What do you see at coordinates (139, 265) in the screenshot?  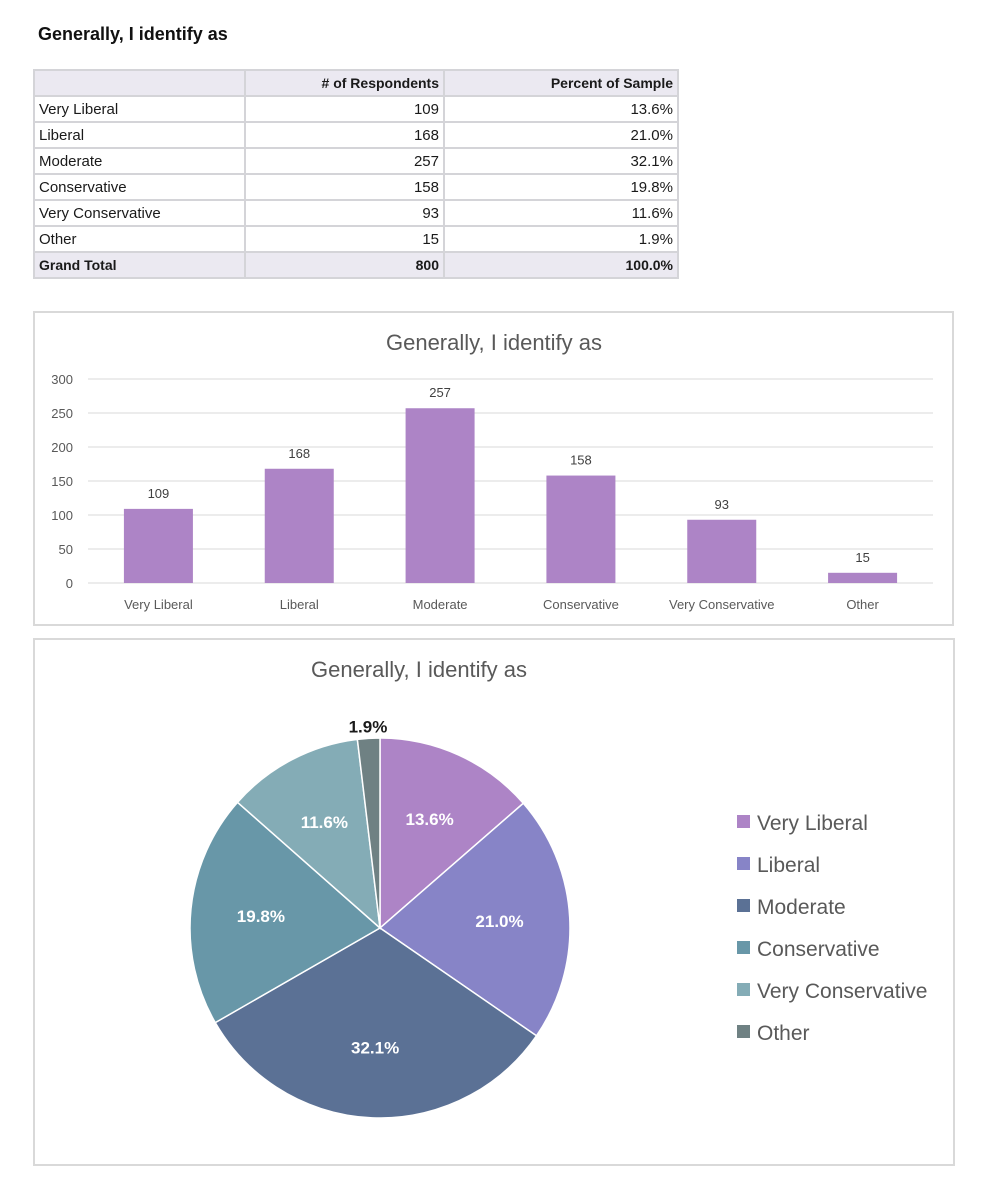 I see `table-total-label: Grand Total` at bounding box center [139, 265].